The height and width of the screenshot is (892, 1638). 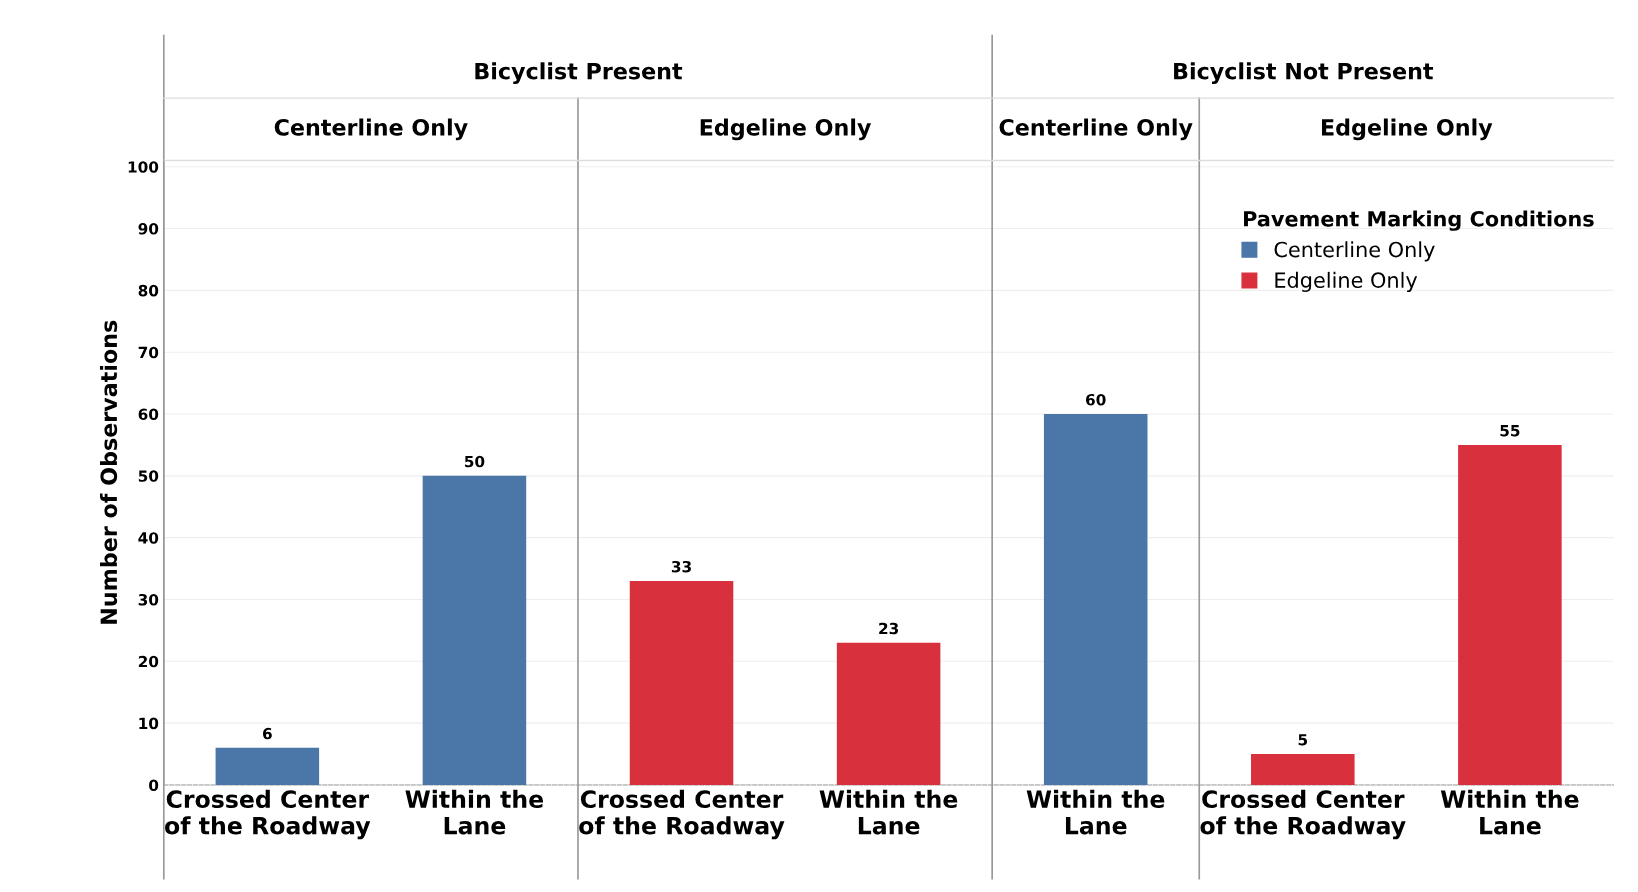 I want to click on data-label: 5, so click(x=1303, y=740).